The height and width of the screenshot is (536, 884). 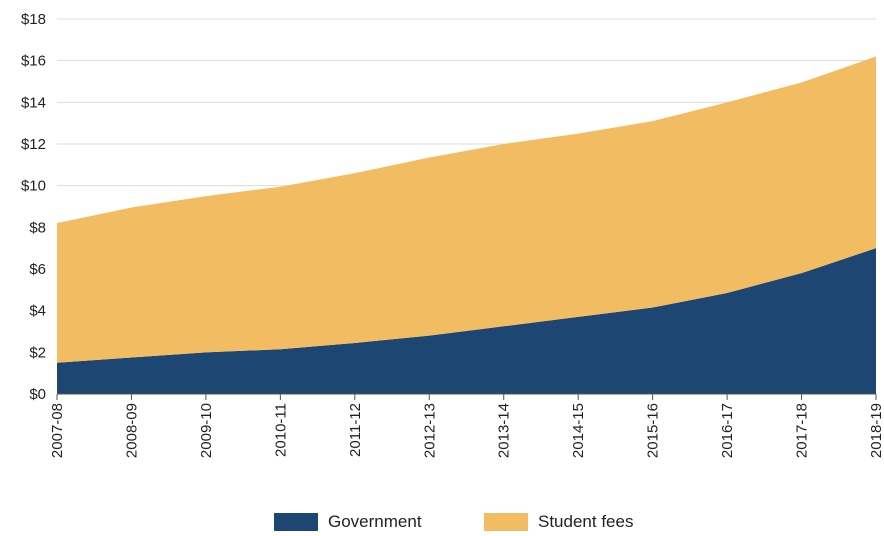 What do you see at coordinates (802, 430) in the screenshot?
I see `x-tick-label: 2017-18` at bounding box center [802, 430].